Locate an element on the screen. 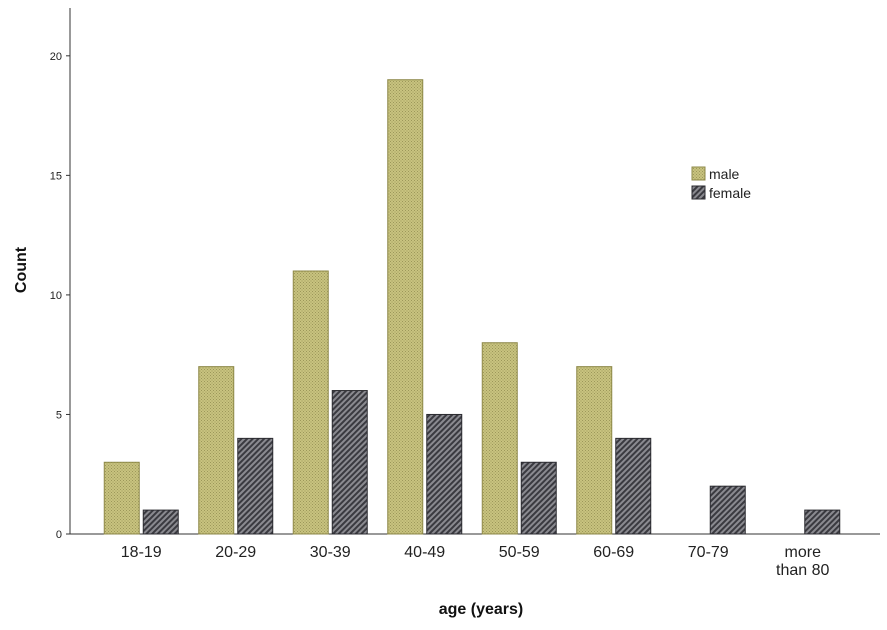  x-tick-label: 40-49 is located at coordinates (424, 552).